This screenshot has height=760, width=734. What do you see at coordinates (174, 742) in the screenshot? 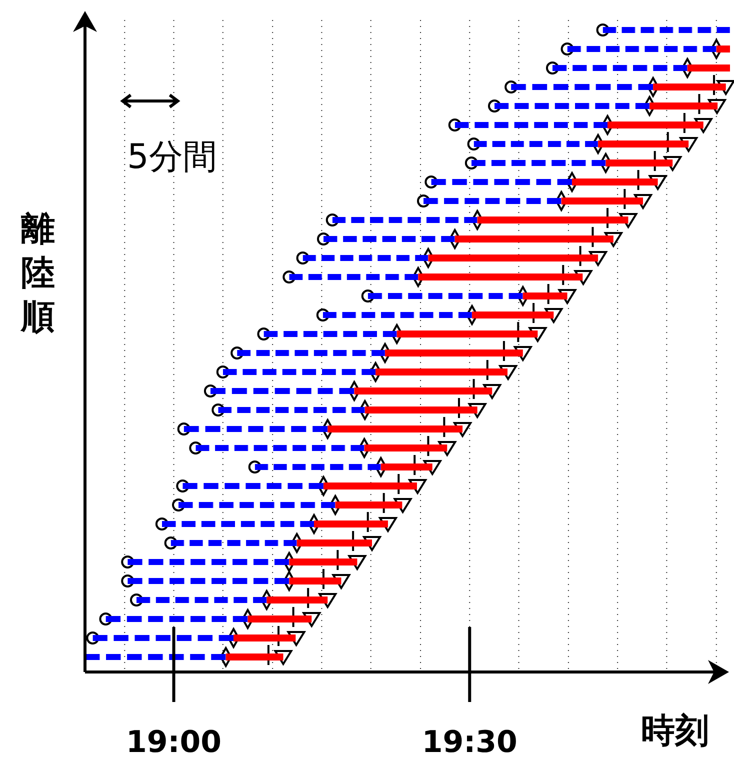
I see `x-tick-label: 19:00` at bounding box center [174, 742].